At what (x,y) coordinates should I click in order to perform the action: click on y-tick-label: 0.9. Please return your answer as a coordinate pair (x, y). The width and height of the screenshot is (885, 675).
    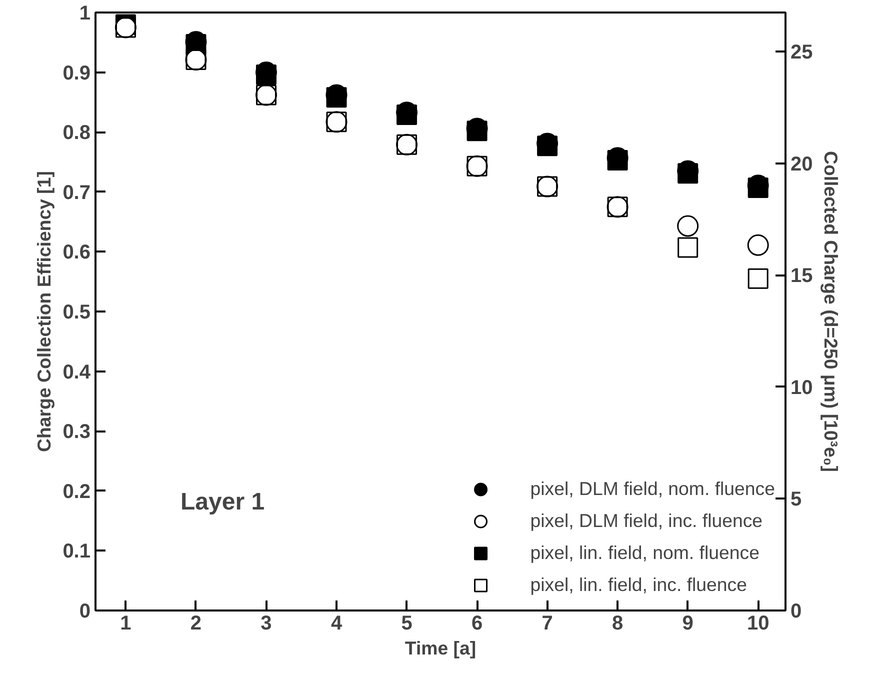
    Looking at the image, I should click on (76, 73).